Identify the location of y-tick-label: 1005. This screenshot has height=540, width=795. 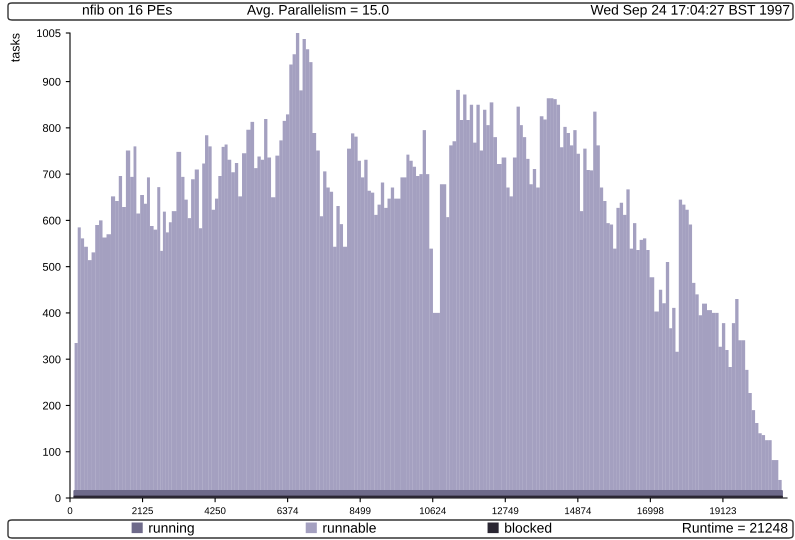
(49, 33).